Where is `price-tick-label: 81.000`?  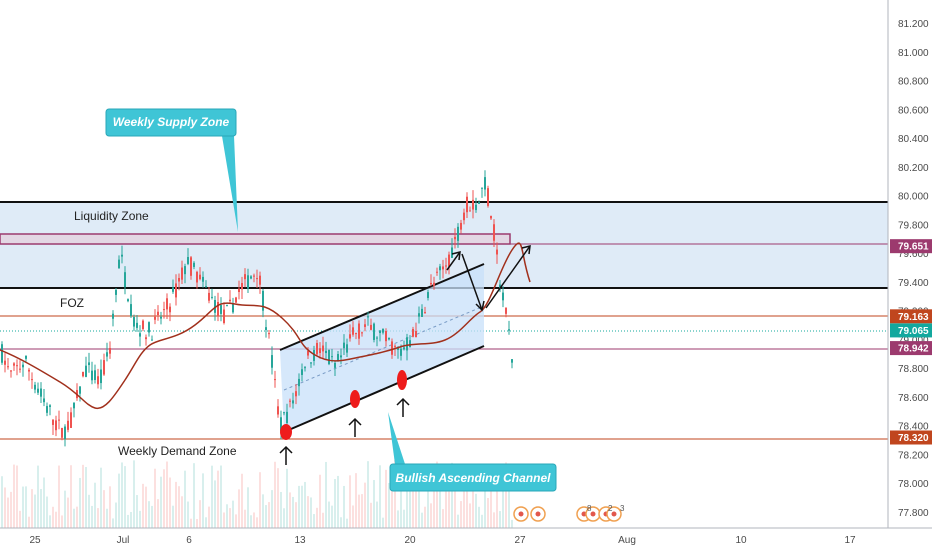 price-tick-label: 81.000 is located at coordinates (913, 53).